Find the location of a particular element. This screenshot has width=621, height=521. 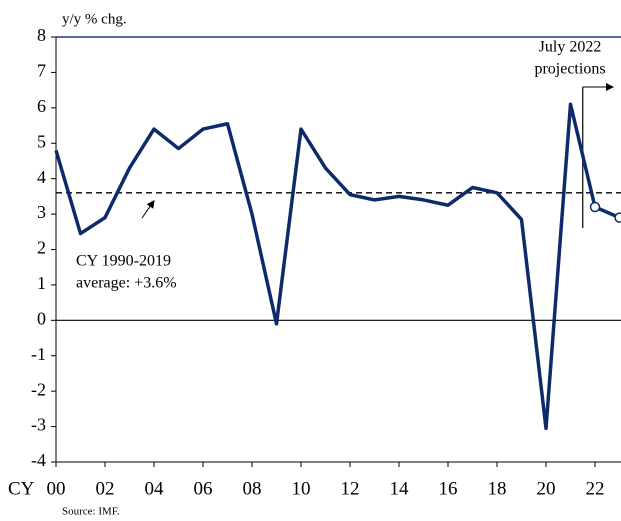

source: Source: IMF. is located at coordinates (91, 512).